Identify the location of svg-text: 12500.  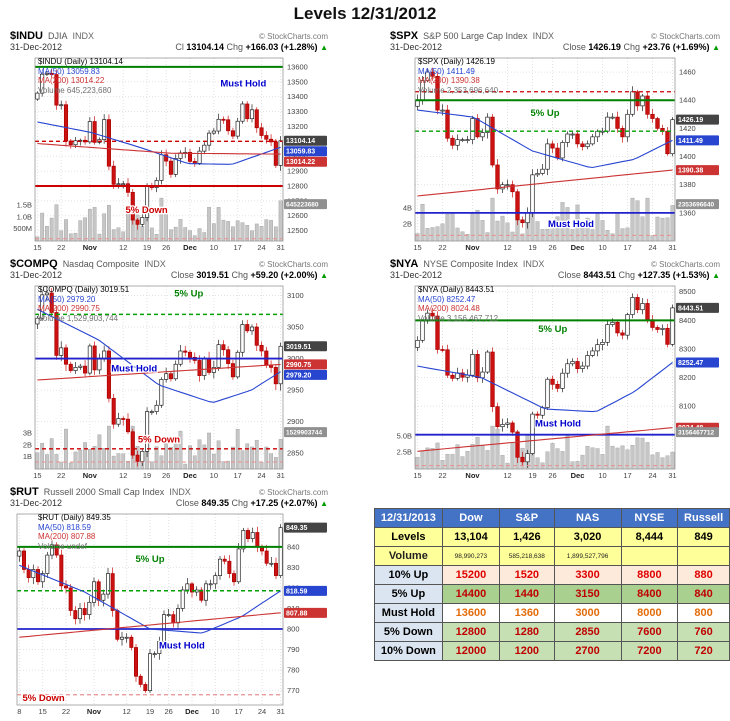
(297, 230).